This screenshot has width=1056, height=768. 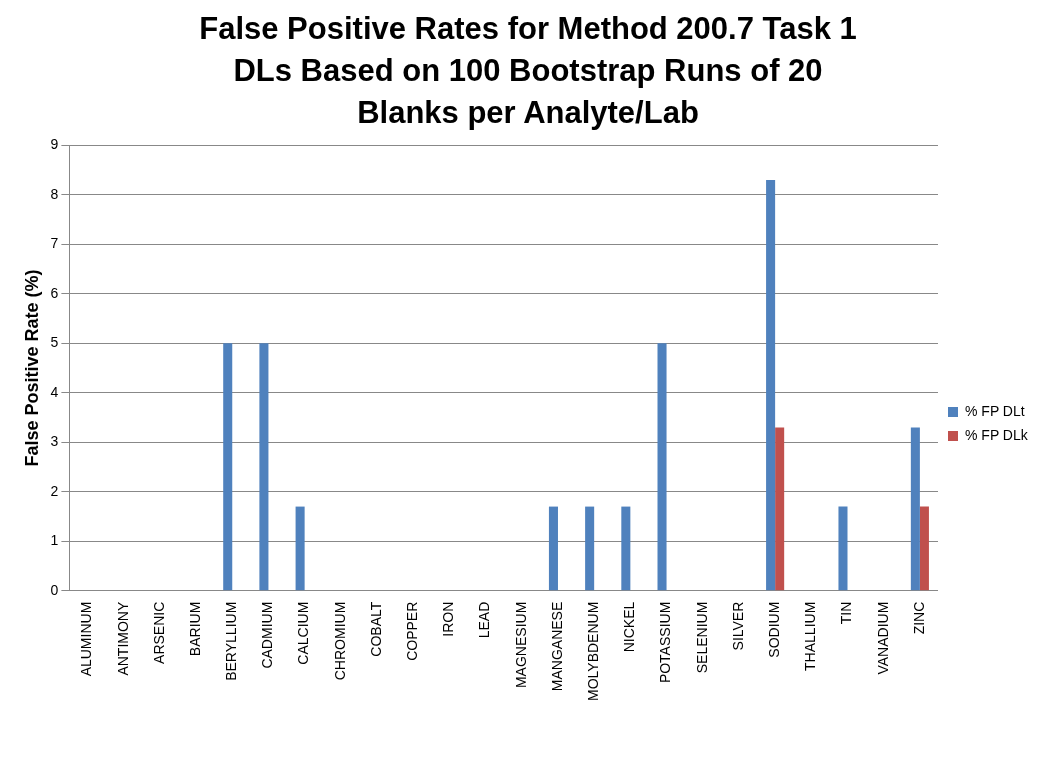 What do you see at coordinates (918, 618) in the screenshot?
I see `x-tick-label: ZINC` at bounding box center [918, 618].